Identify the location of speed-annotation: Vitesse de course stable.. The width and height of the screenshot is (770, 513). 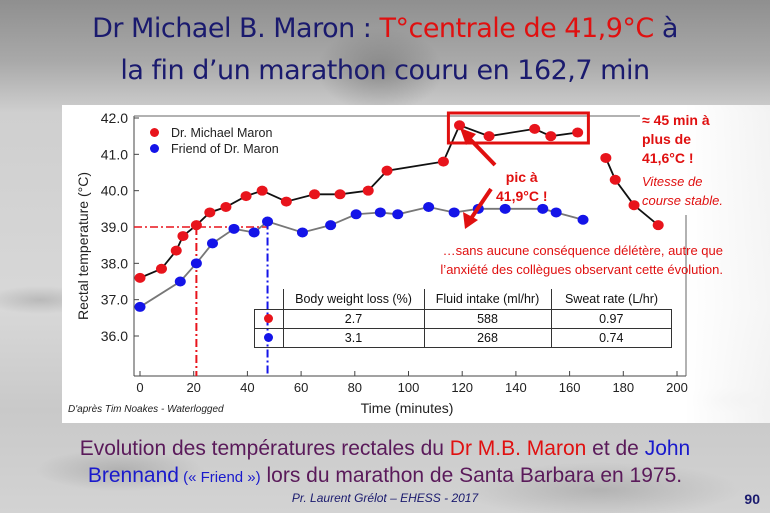
(682, 191).